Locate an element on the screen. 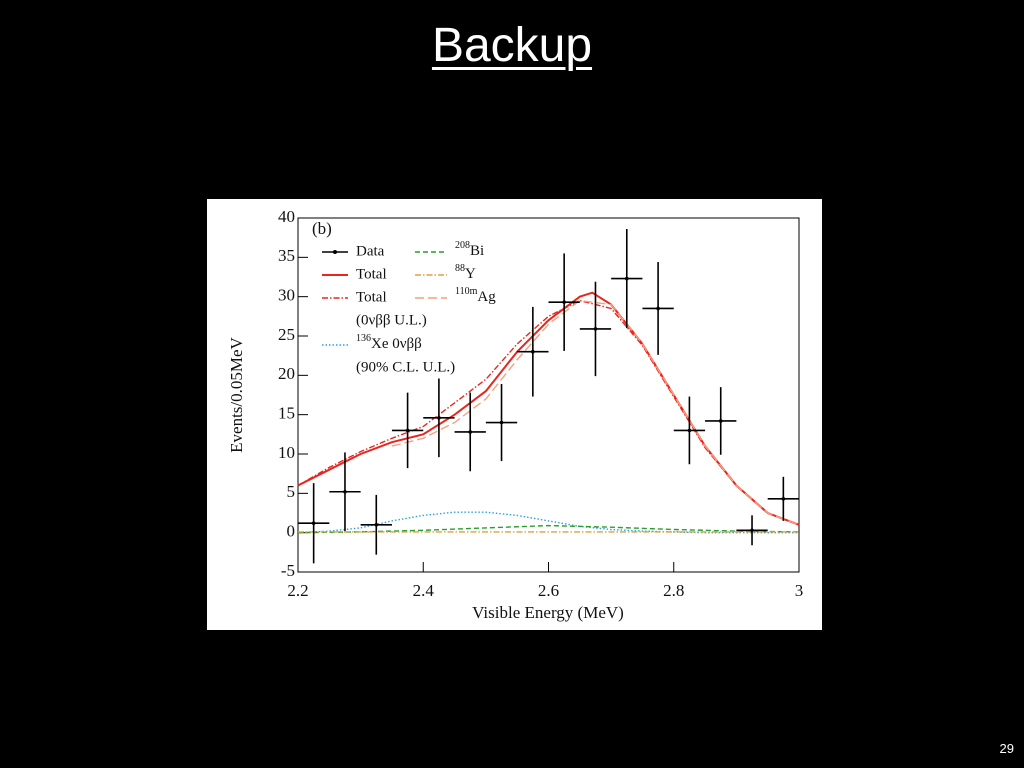  y-tick-label: 15 is located at coordinates (286, 413).